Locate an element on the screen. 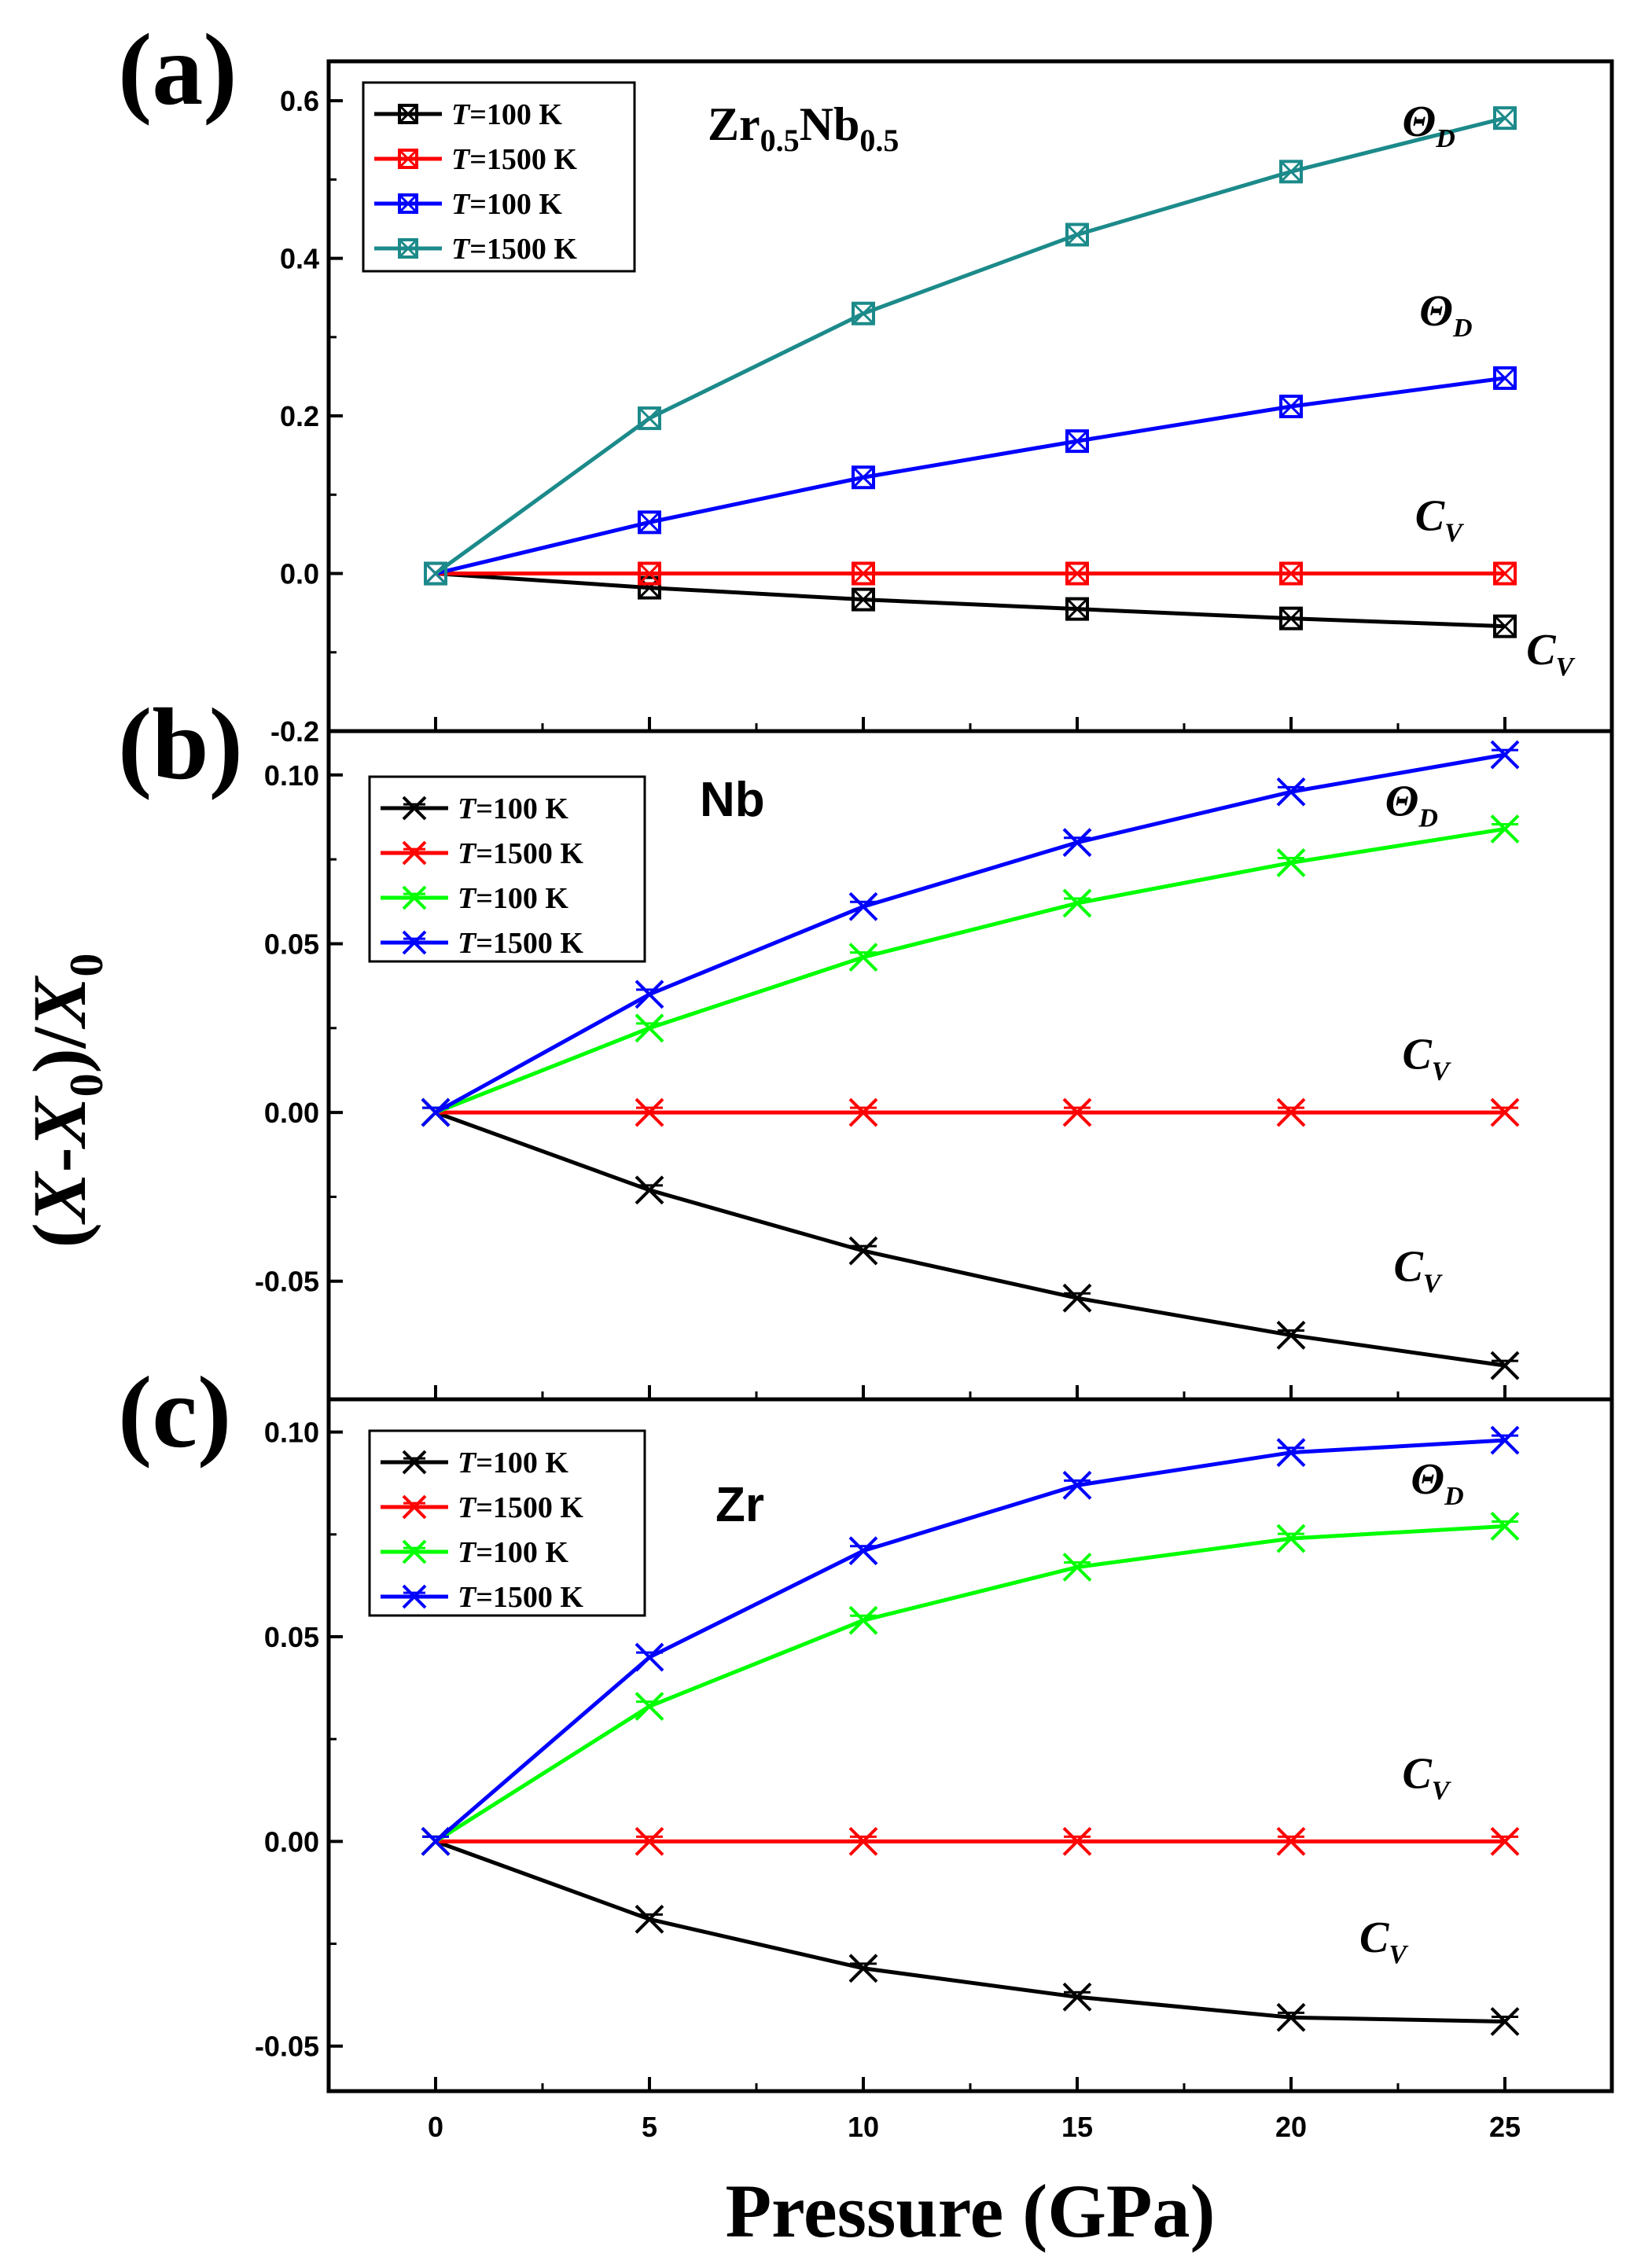  y-tick-label: 0.00 is located at coordinates (291, 1842).